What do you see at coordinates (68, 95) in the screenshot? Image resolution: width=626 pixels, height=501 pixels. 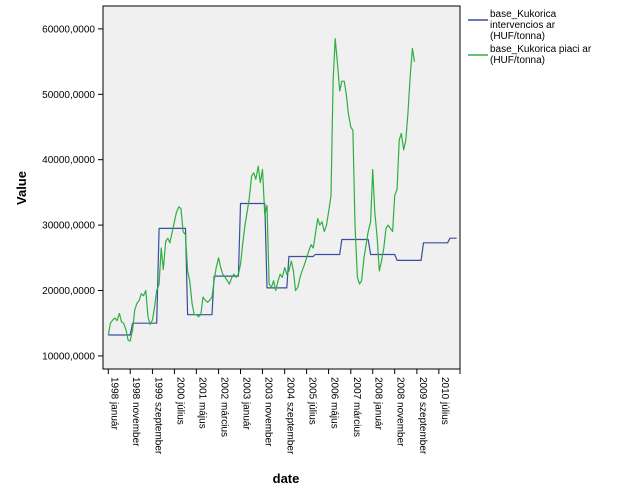 I see `y-tick-label: 50000,0000` at bounding box center [68, 95].